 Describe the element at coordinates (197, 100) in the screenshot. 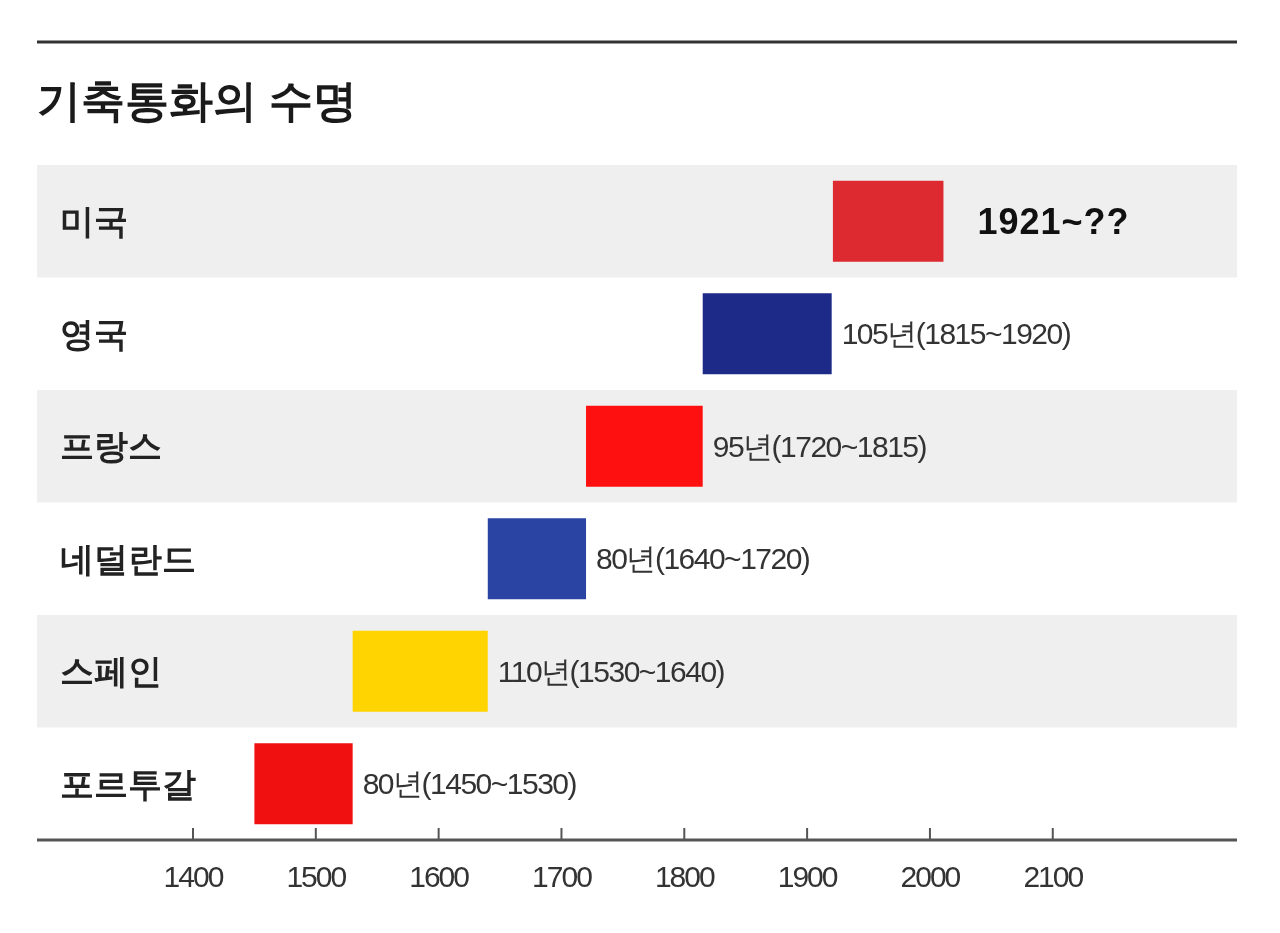

I see `title: 기축통화의 수명` at that location.